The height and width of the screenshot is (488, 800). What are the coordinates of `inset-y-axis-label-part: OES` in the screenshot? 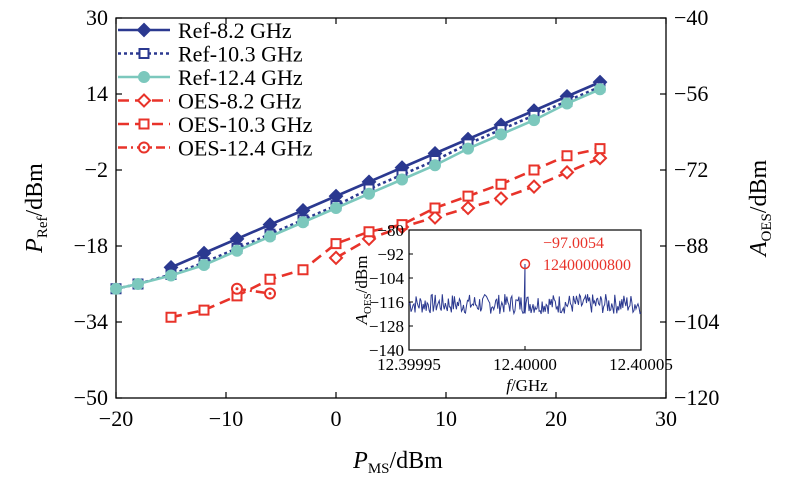 It's located at (368, 303).